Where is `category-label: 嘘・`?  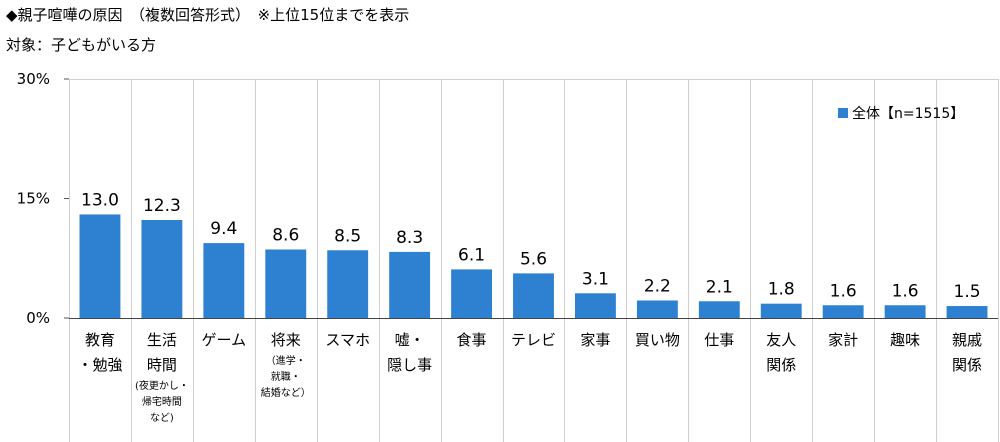 category-label: 嘘・ is located at coordinates (410, 340).